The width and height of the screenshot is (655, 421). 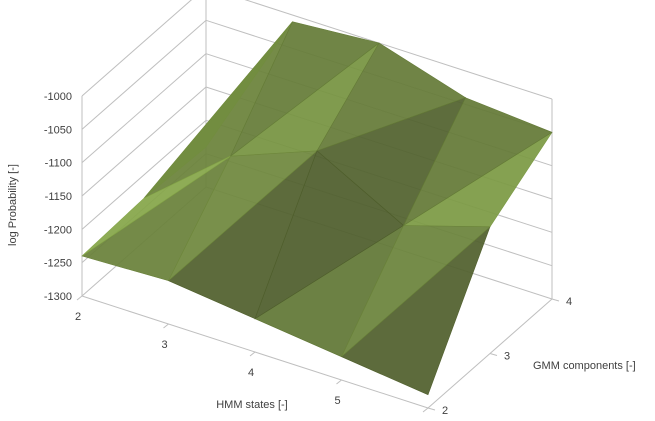 I want to click on x-tick-label: 5, so click(x=337, y=401).